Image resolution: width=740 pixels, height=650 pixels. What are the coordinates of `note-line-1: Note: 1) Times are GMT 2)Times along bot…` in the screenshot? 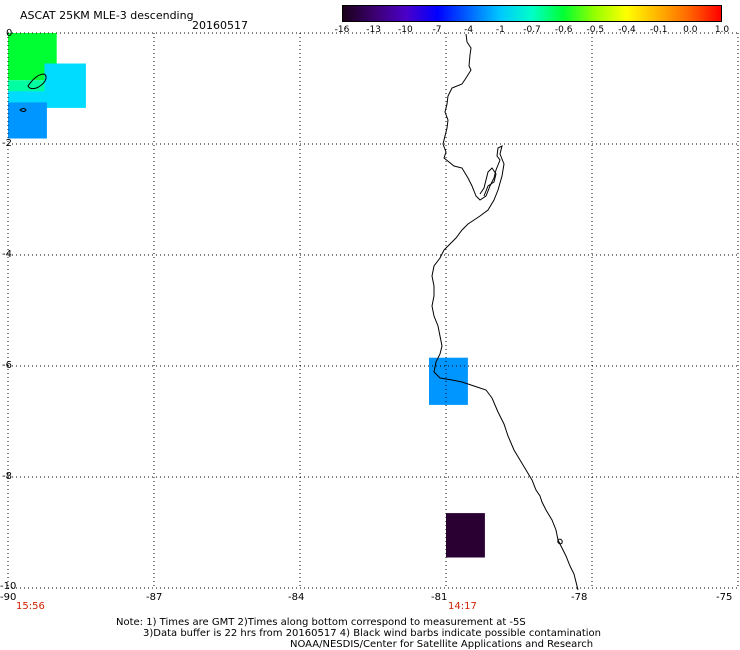 It's located at (321, 622).